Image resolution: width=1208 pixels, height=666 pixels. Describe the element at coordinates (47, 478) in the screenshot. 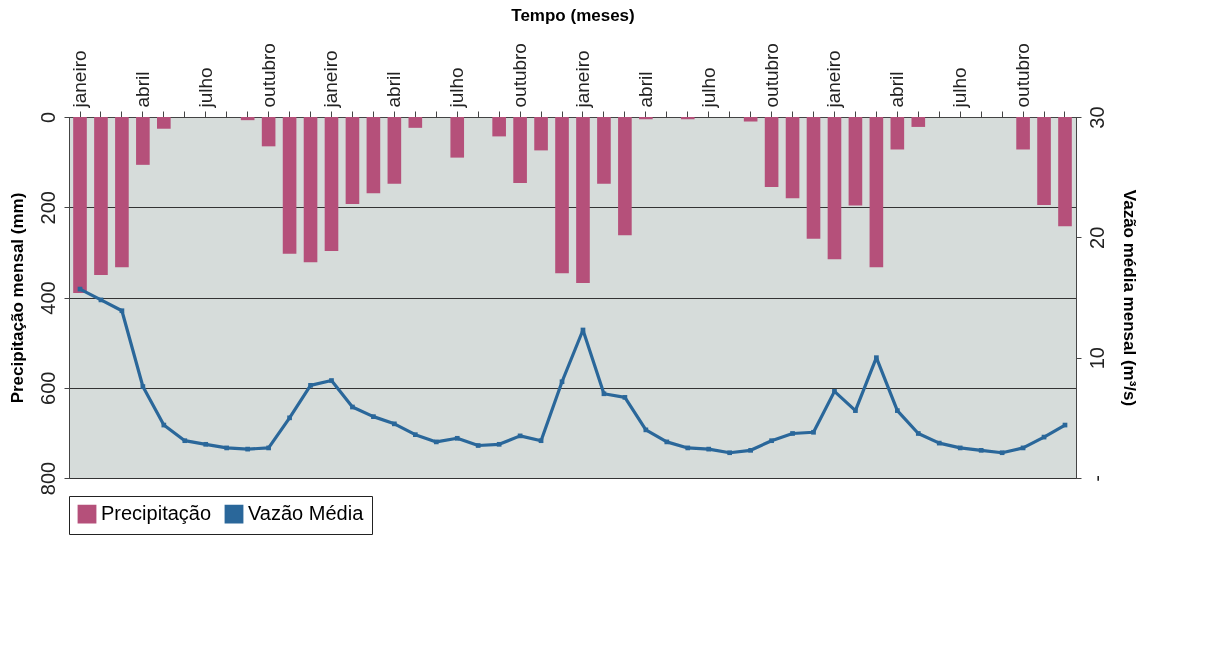

I see `y-tick-label: 800` at that location.